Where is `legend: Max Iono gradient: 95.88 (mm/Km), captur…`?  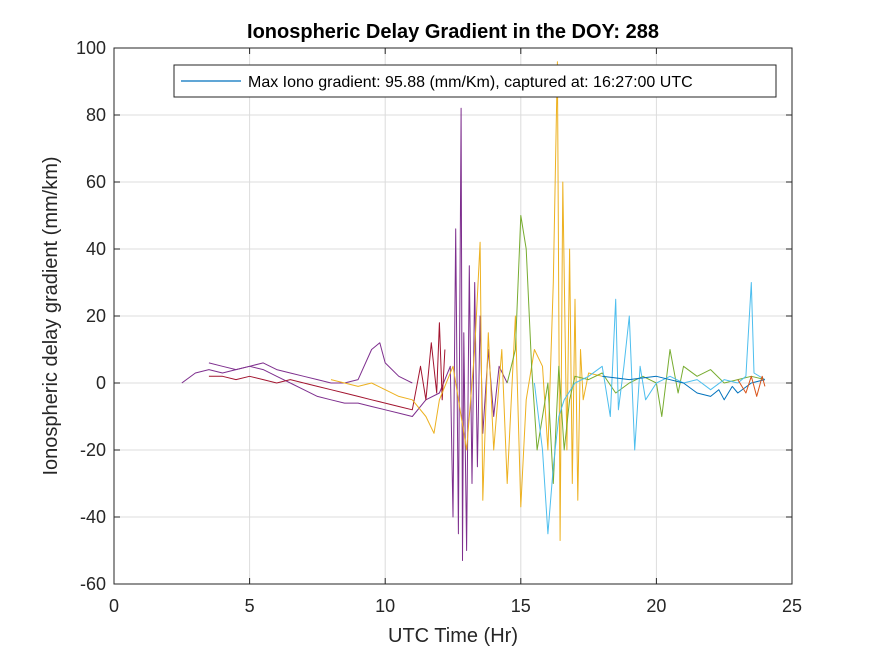
legend: Max Iono gradient: 95.88 (mm/Km), captur… is located at coordinates (475, 81).